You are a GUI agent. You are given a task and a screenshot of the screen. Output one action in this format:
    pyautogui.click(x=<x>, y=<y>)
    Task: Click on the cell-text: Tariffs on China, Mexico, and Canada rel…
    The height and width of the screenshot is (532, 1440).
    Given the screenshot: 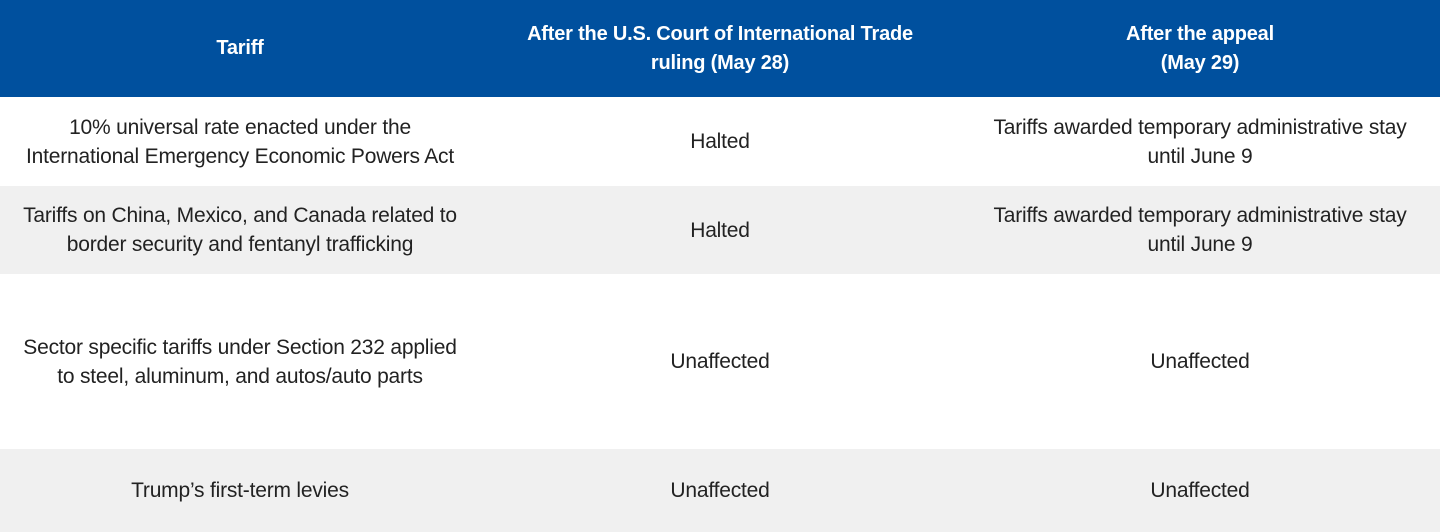 What is the action you would take?
    pyautogui.click(x=240, y=215)
    